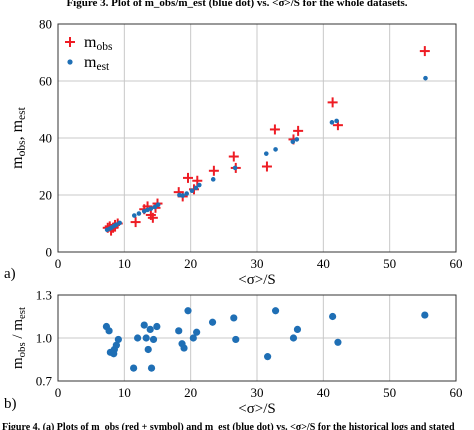 This screenshot has height=430, width=474. I want to click on x-tick-label: 10, so click(124, 392).